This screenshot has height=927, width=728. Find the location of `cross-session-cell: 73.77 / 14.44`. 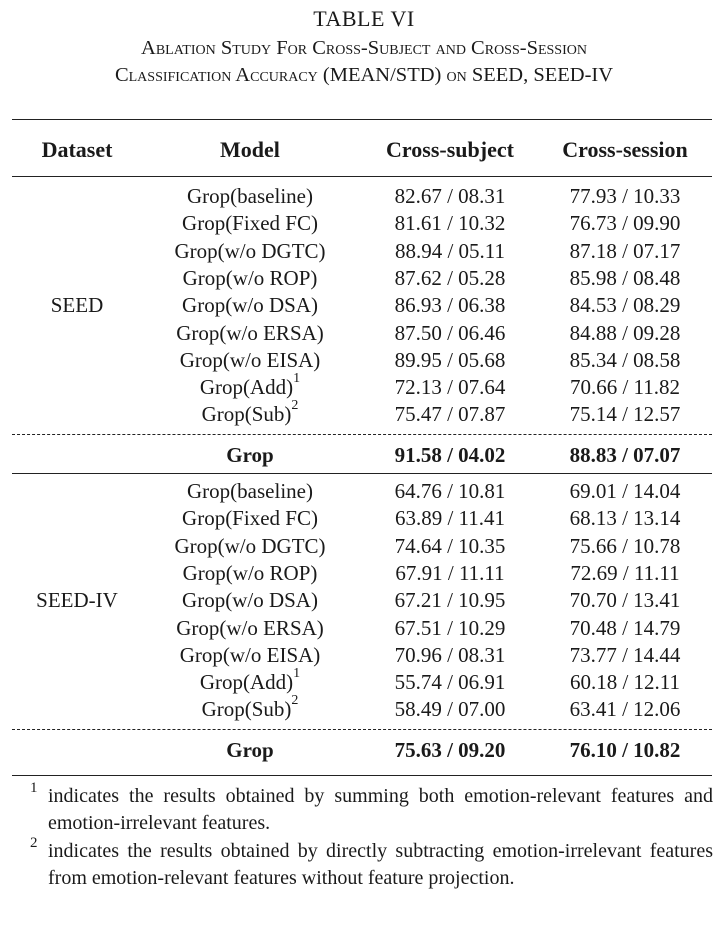

cross-session-cell: 73.77 / 14.44 is located at coordinates (625, 654).